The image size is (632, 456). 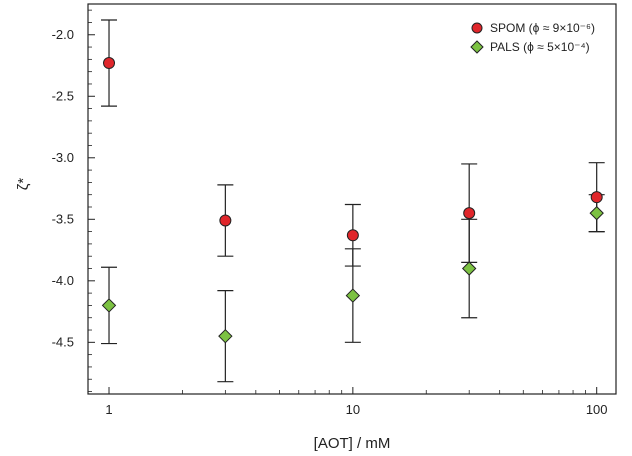 What do you see at coordinates (63, 280) in the screenshot?
I see `y-tick-label: -4.0` at bounding box center [63, 280].